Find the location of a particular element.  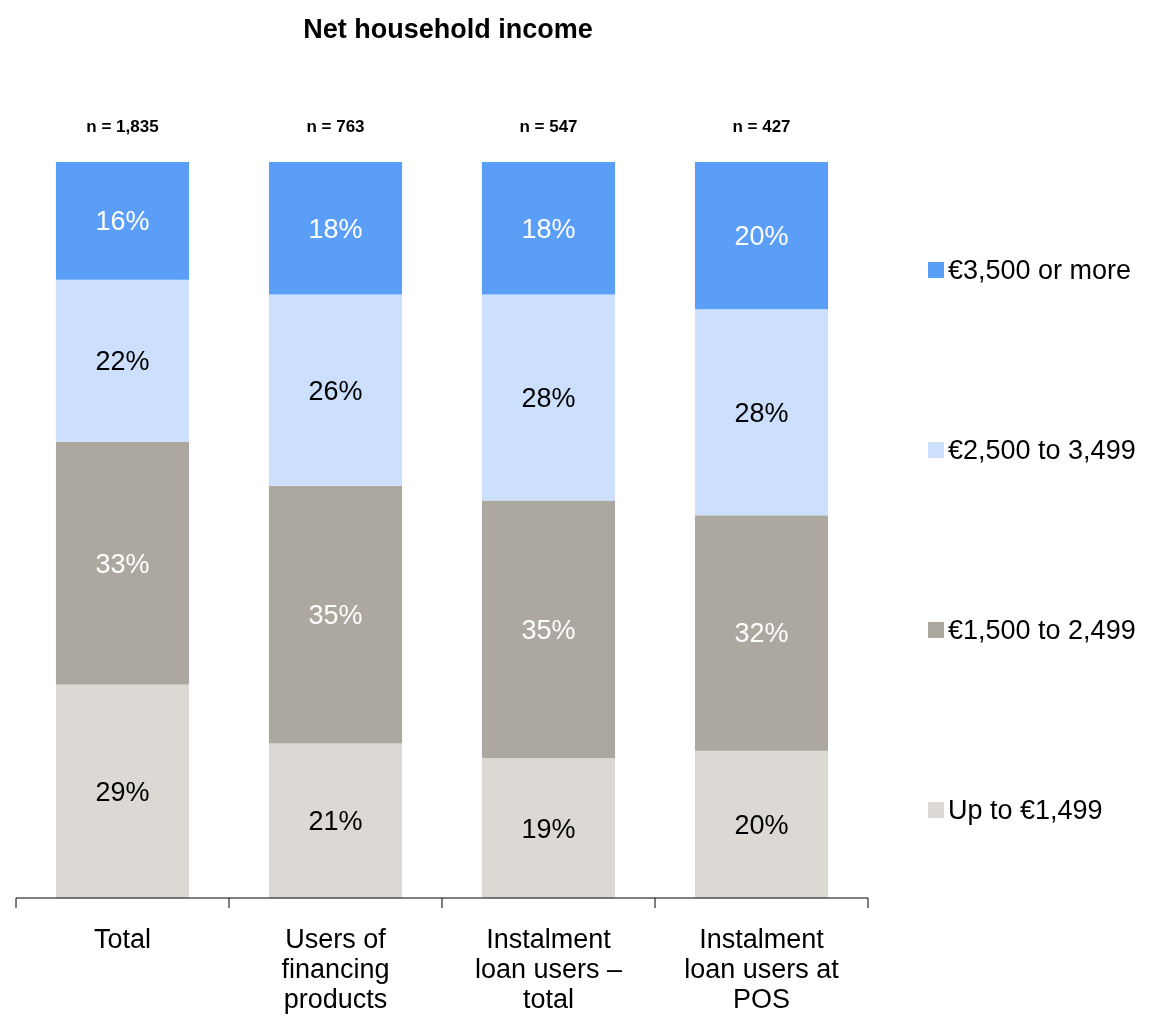

legend-label: €3,500 or more is located at coordinates (1040, 270).